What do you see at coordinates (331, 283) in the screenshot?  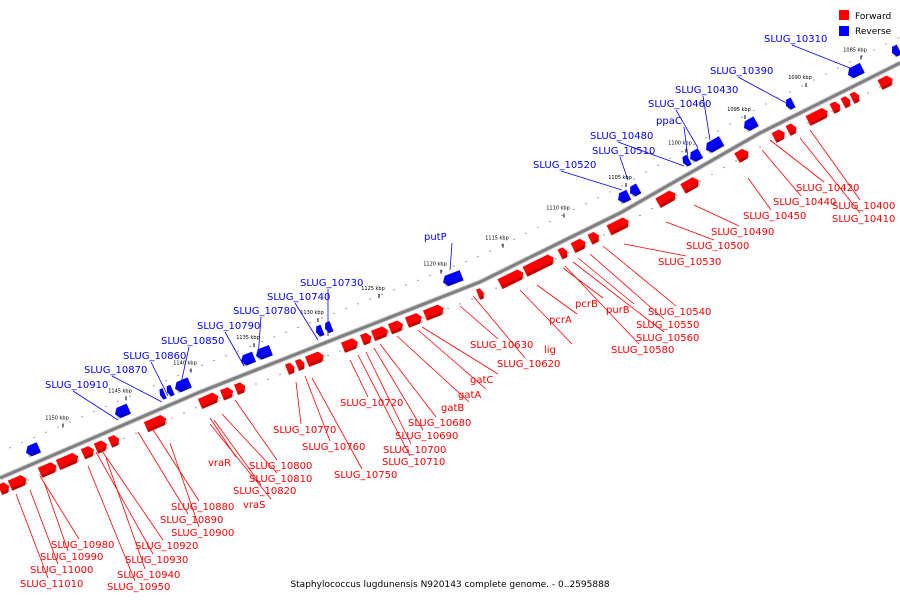 I see `gene-label-slug-10730: SLUG_10730` at bounding box center [331, 283].